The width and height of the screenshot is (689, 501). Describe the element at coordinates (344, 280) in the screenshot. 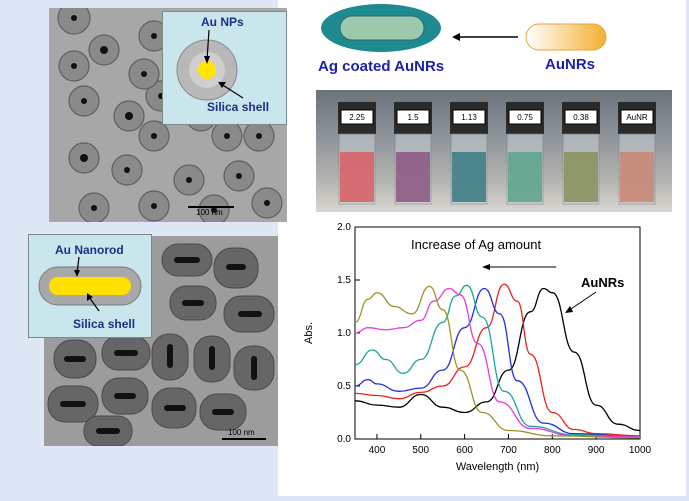

I see `y-tick-label: 1.5` at that location.